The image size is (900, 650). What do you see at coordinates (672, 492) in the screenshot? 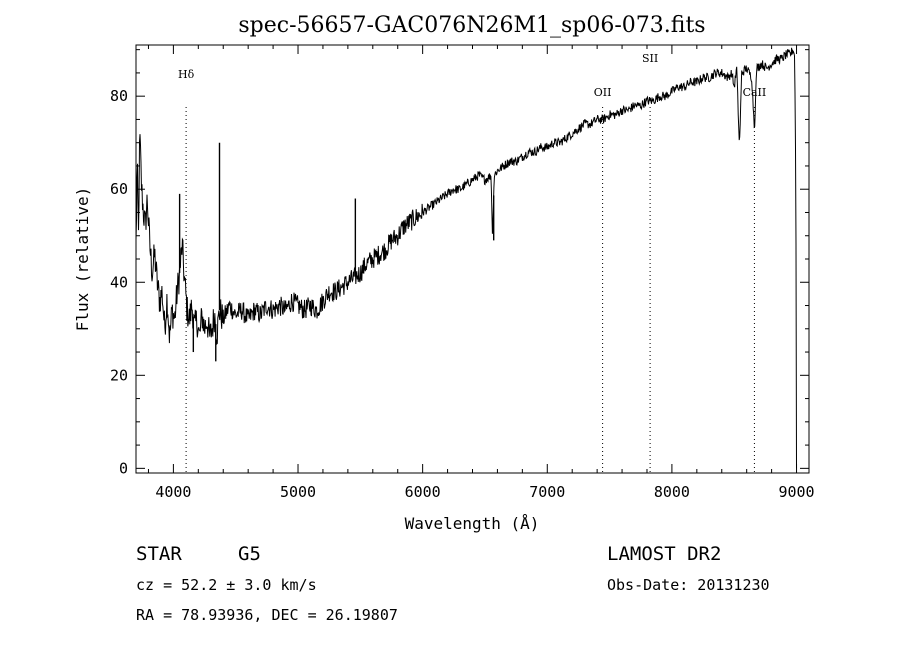
I see `x-tick-label: 8000` at bounding box center [672, 492].